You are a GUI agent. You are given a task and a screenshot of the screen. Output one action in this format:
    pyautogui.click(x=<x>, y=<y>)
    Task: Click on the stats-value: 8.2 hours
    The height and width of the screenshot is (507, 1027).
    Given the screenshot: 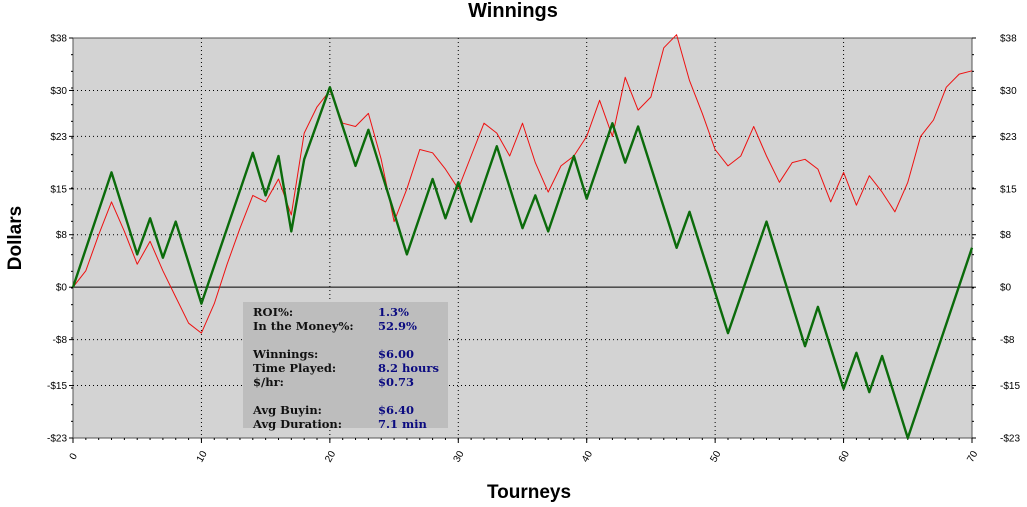 What is the action you would take?
    pyautogui.click(x=408, y=368)
    